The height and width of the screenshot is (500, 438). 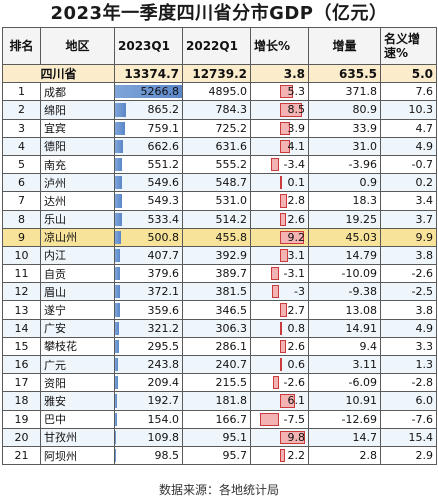 I want to click on row-growth: 2.7, so click(x=279, y=310).